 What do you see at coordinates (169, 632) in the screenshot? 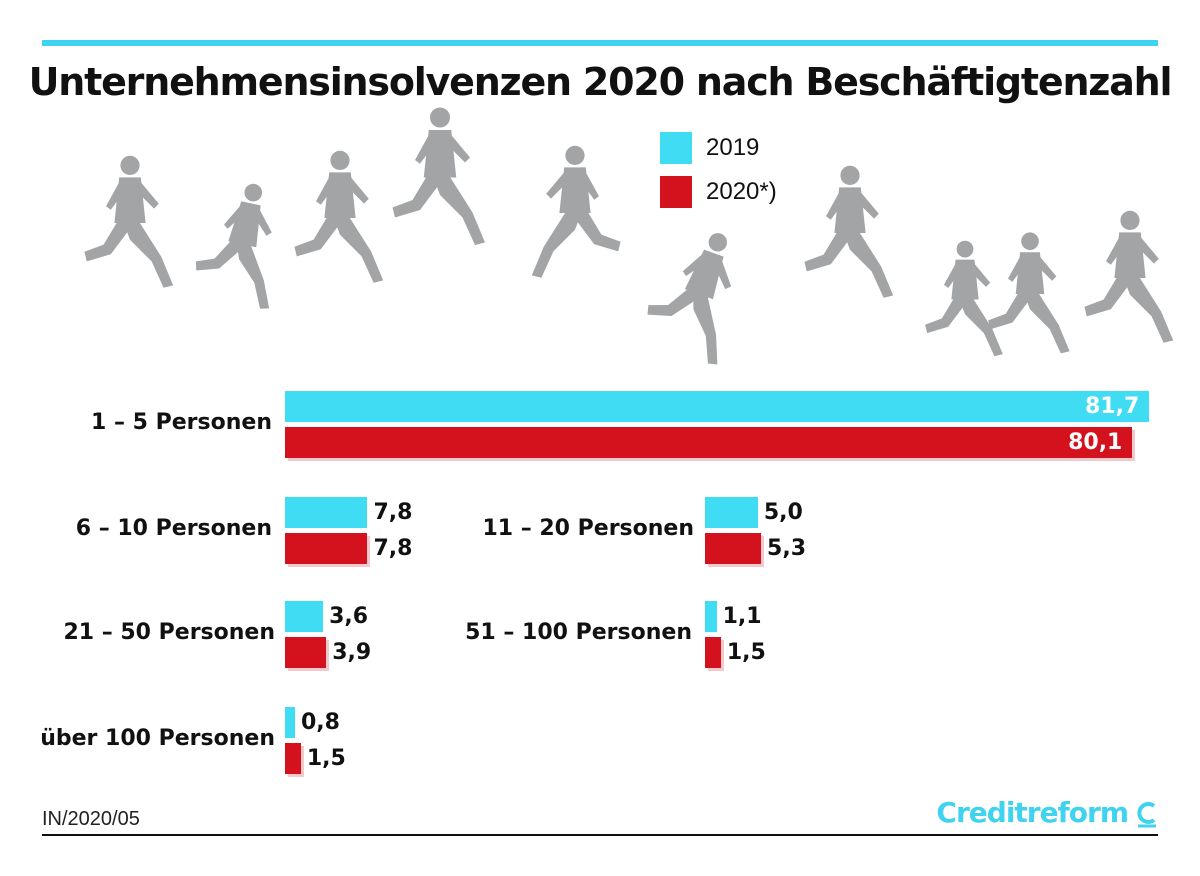
I see `category-label: 21 – 50 Personen` at bounding box center [169, 632].